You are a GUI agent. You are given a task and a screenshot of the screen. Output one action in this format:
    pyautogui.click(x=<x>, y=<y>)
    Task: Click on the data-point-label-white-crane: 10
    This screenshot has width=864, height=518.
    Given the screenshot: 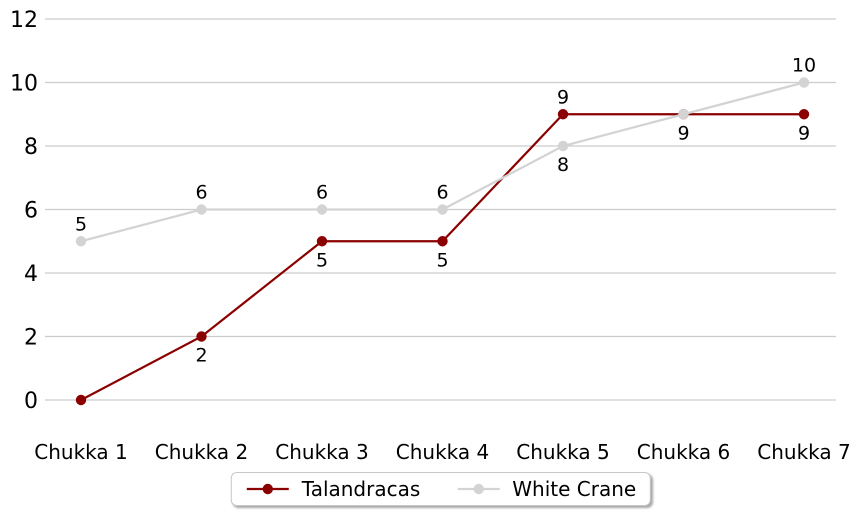 What is the action you would take?
    pyautogui.click(x=804, y=66)
    